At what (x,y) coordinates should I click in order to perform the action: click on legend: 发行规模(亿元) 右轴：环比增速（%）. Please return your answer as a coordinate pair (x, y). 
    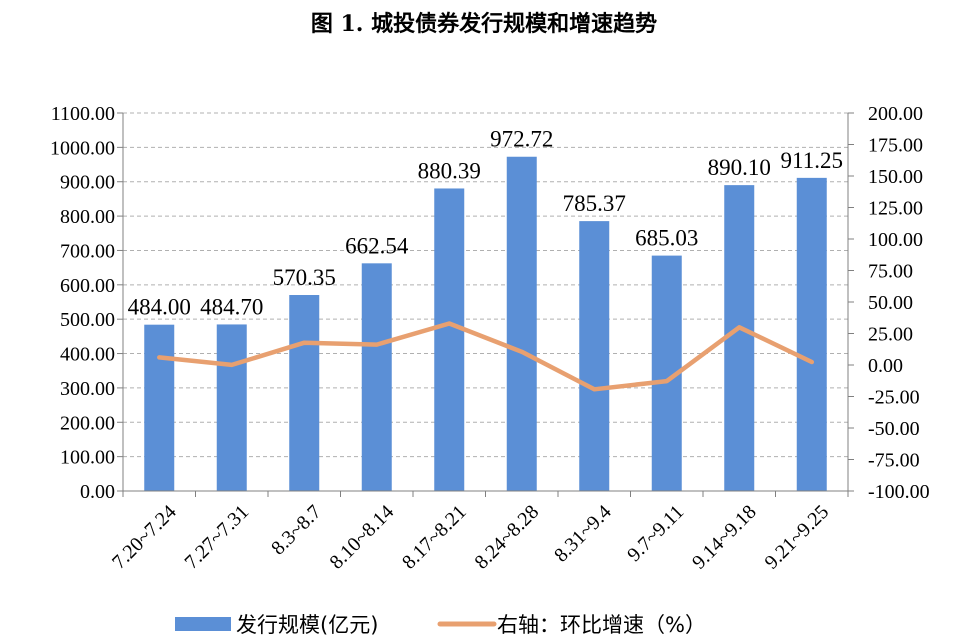
    Looking at the image, I should click on (440, 625).